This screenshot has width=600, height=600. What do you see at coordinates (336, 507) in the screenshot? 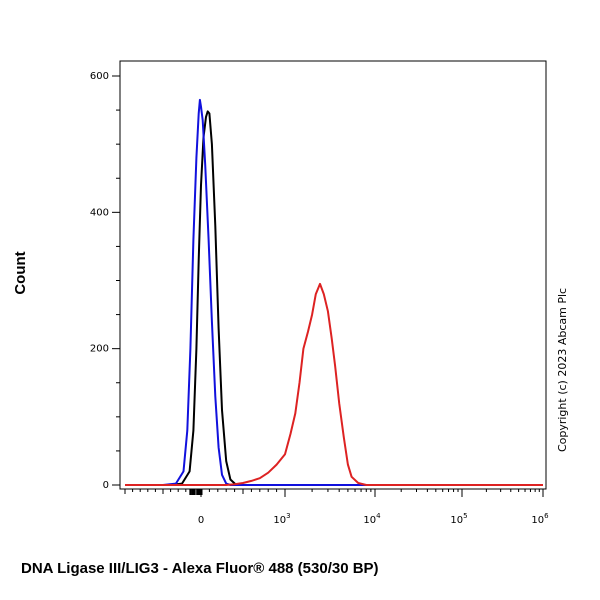
I see `x-axis-ticks: 0 10³ 10⁴ 10⁵ 10⁶` at bounding box center [336, 507].